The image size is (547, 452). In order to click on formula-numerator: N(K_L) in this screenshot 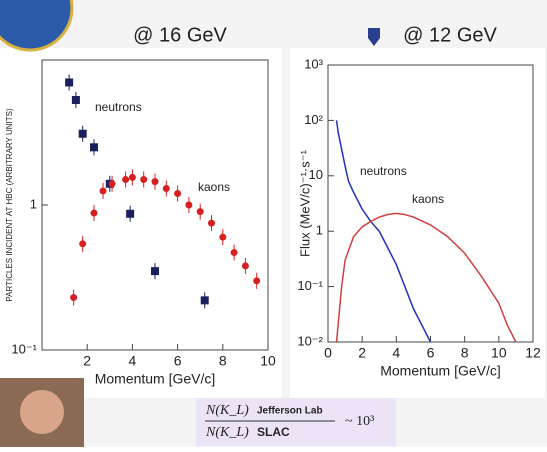, I will do `click(227, 410)`.